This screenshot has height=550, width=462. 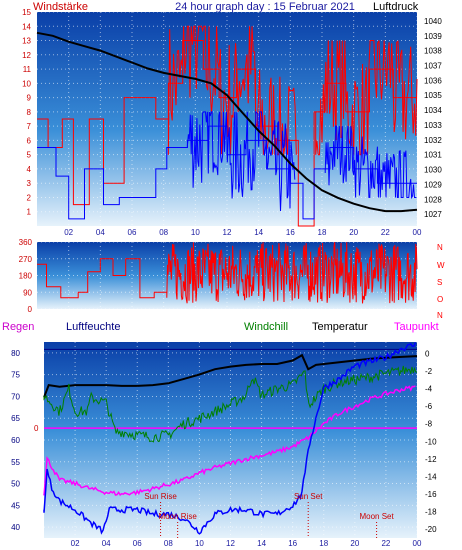 I want to click on dir-tick: 0, so click(x=30, y=309).